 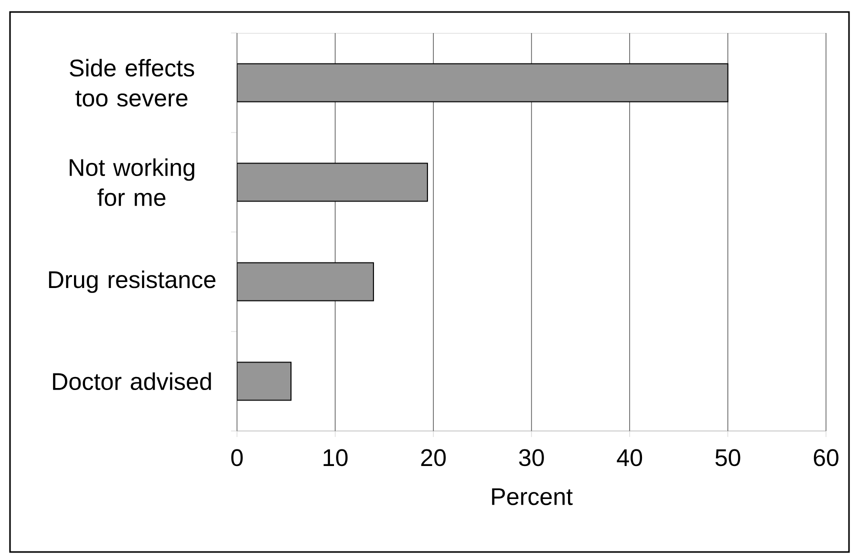 I want to click on x-tick-label: 60, so click(x=826, y=457).